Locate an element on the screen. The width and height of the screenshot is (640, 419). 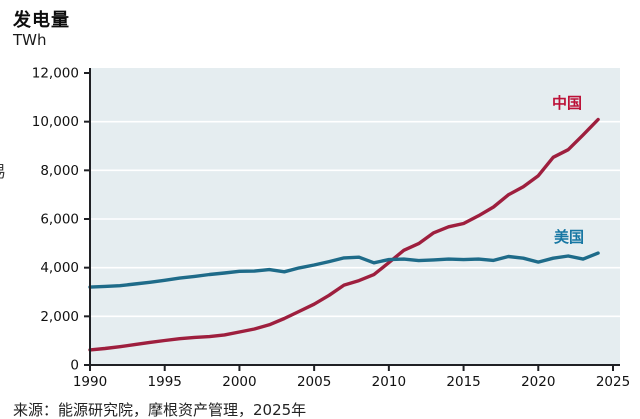
x-tick-label: 1995 is located at coordinates (165, 382).